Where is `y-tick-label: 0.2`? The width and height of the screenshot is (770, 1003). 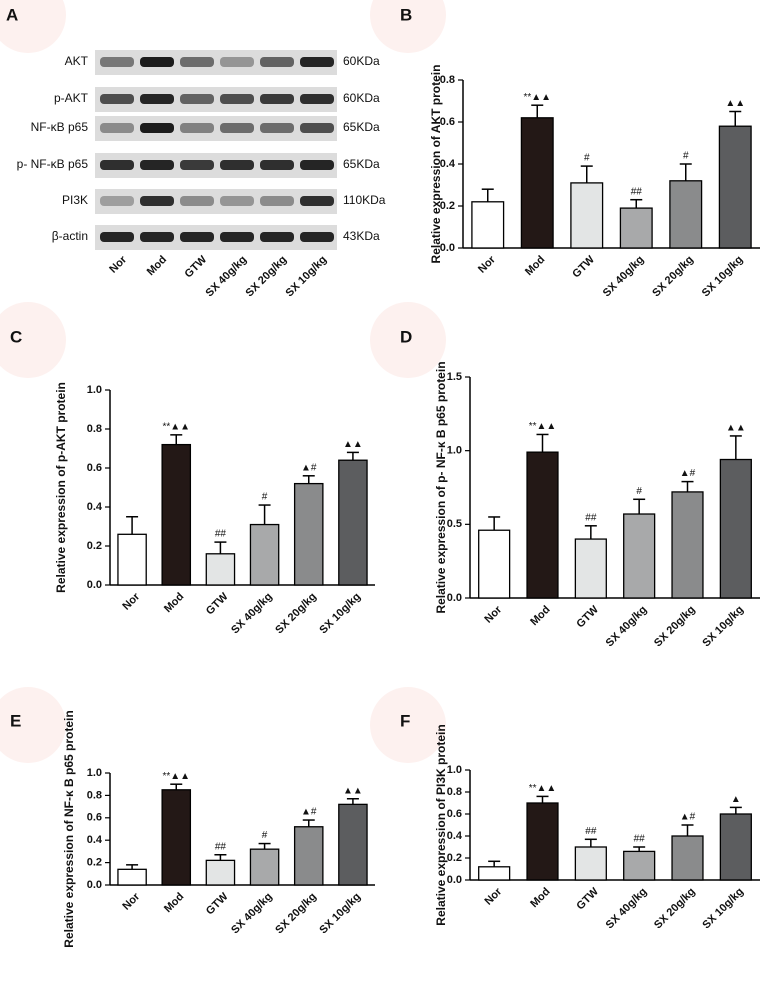
y-tick-label: 0.2 is located at coordinates (94, 546).